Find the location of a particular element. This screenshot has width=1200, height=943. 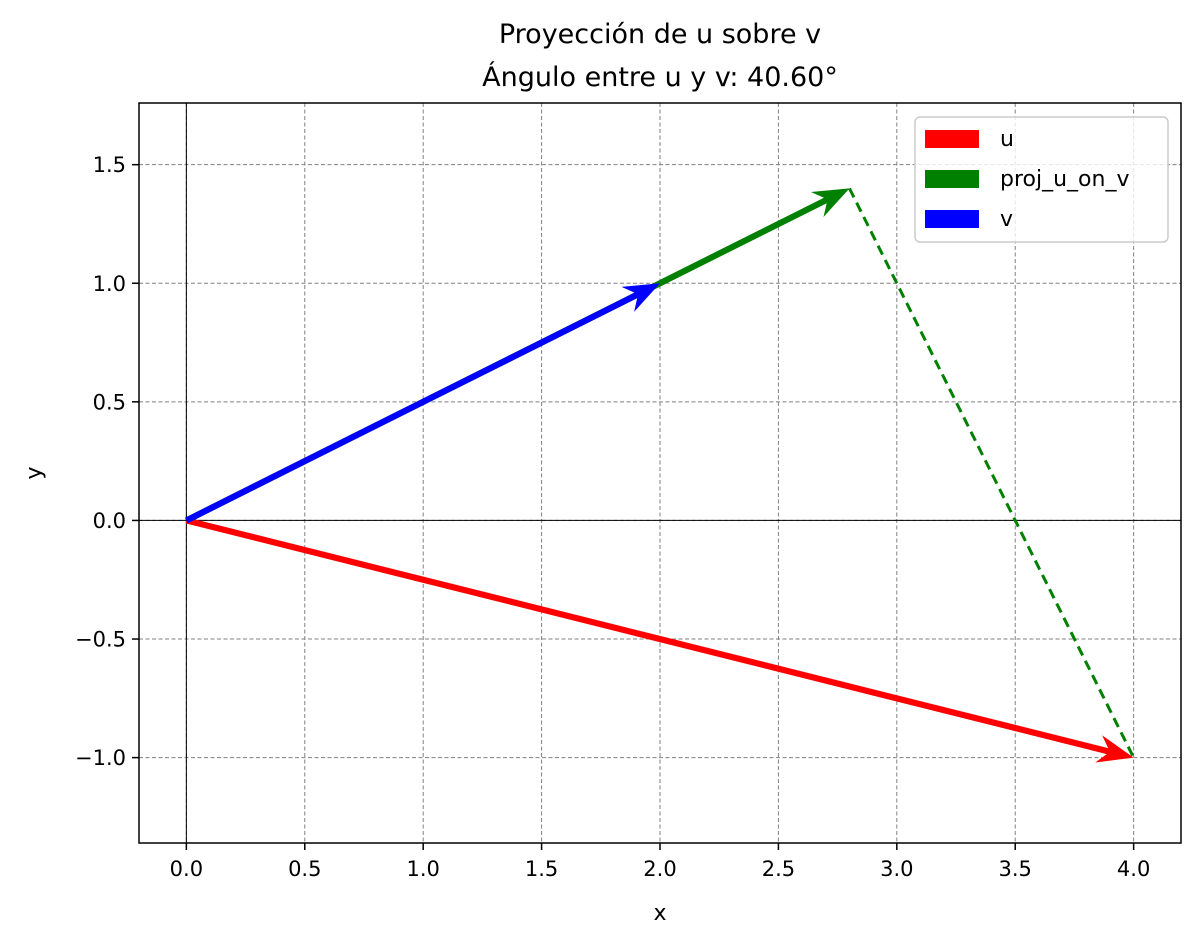

y-tick-label: −0.5 is located at coordinates (100, 640).